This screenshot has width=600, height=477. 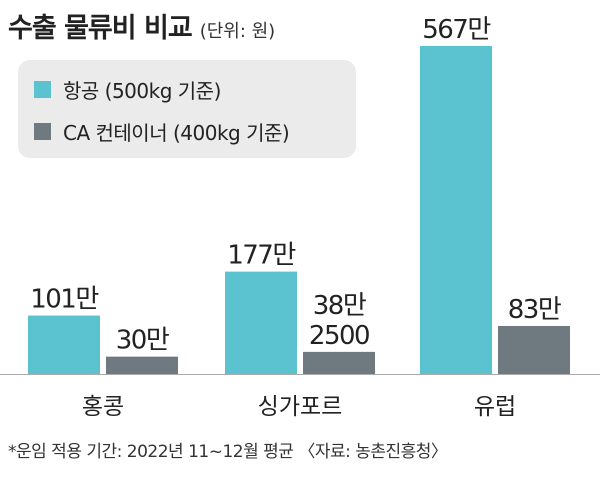 What do you see at coordinates (100, 28) in the screenshot?
I see `chart-title: 수출 물류비 비교` at bounding box center [100, 28].